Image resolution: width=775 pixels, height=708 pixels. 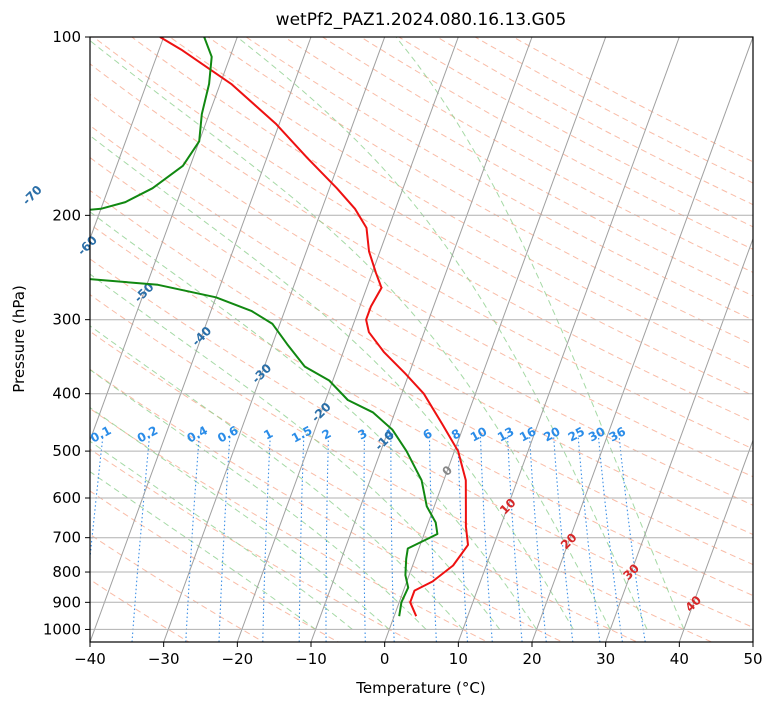 I want to click on mixing-ratio-label: 0.4, so click(x=197, y=434).